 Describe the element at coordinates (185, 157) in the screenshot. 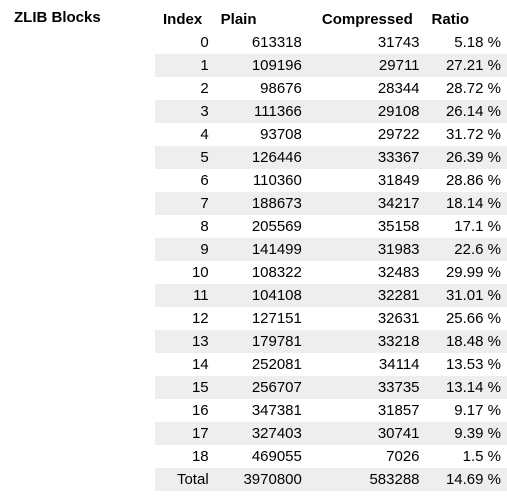

I see `cell-index: 5` at that location.